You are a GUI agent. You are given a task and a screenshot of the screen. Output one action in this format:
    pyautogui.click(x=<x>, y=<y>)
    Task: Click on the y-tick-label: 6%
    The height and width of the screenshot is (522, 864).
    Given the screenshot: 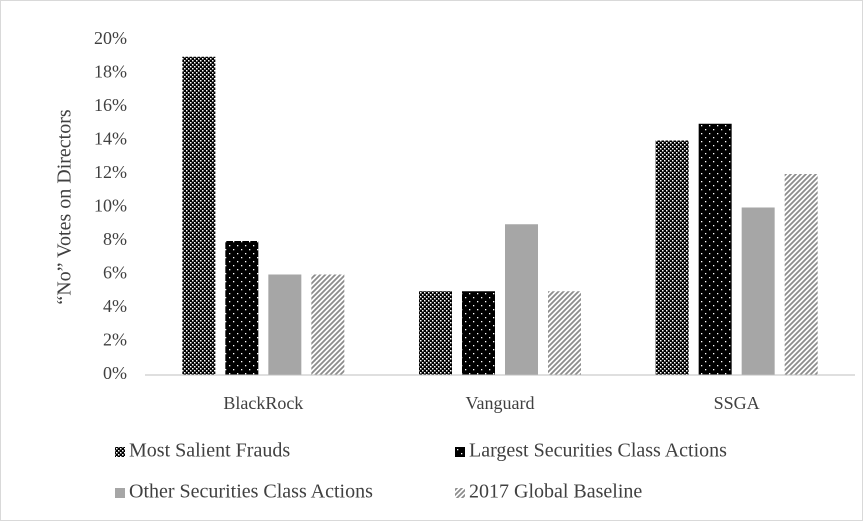 What is the action you would take?
    pyautogui.click(x=115, y=273)
    